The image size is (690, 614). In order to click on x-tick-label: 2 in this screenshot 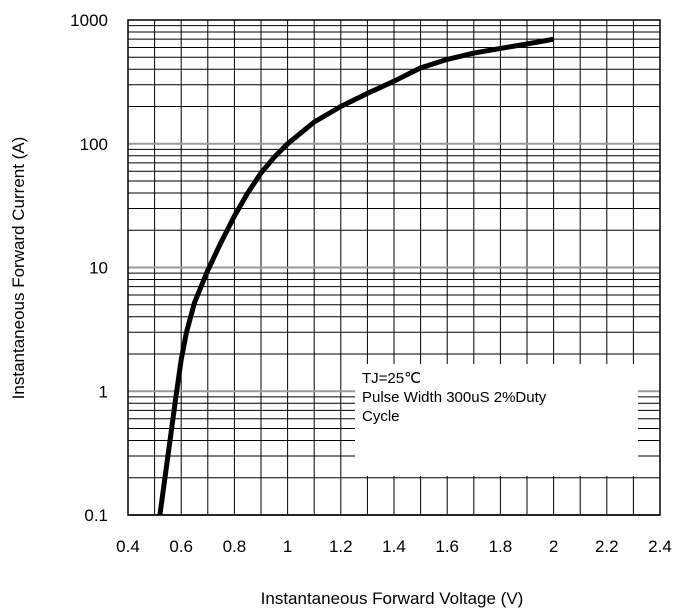, I will do `click(553, 546)`.